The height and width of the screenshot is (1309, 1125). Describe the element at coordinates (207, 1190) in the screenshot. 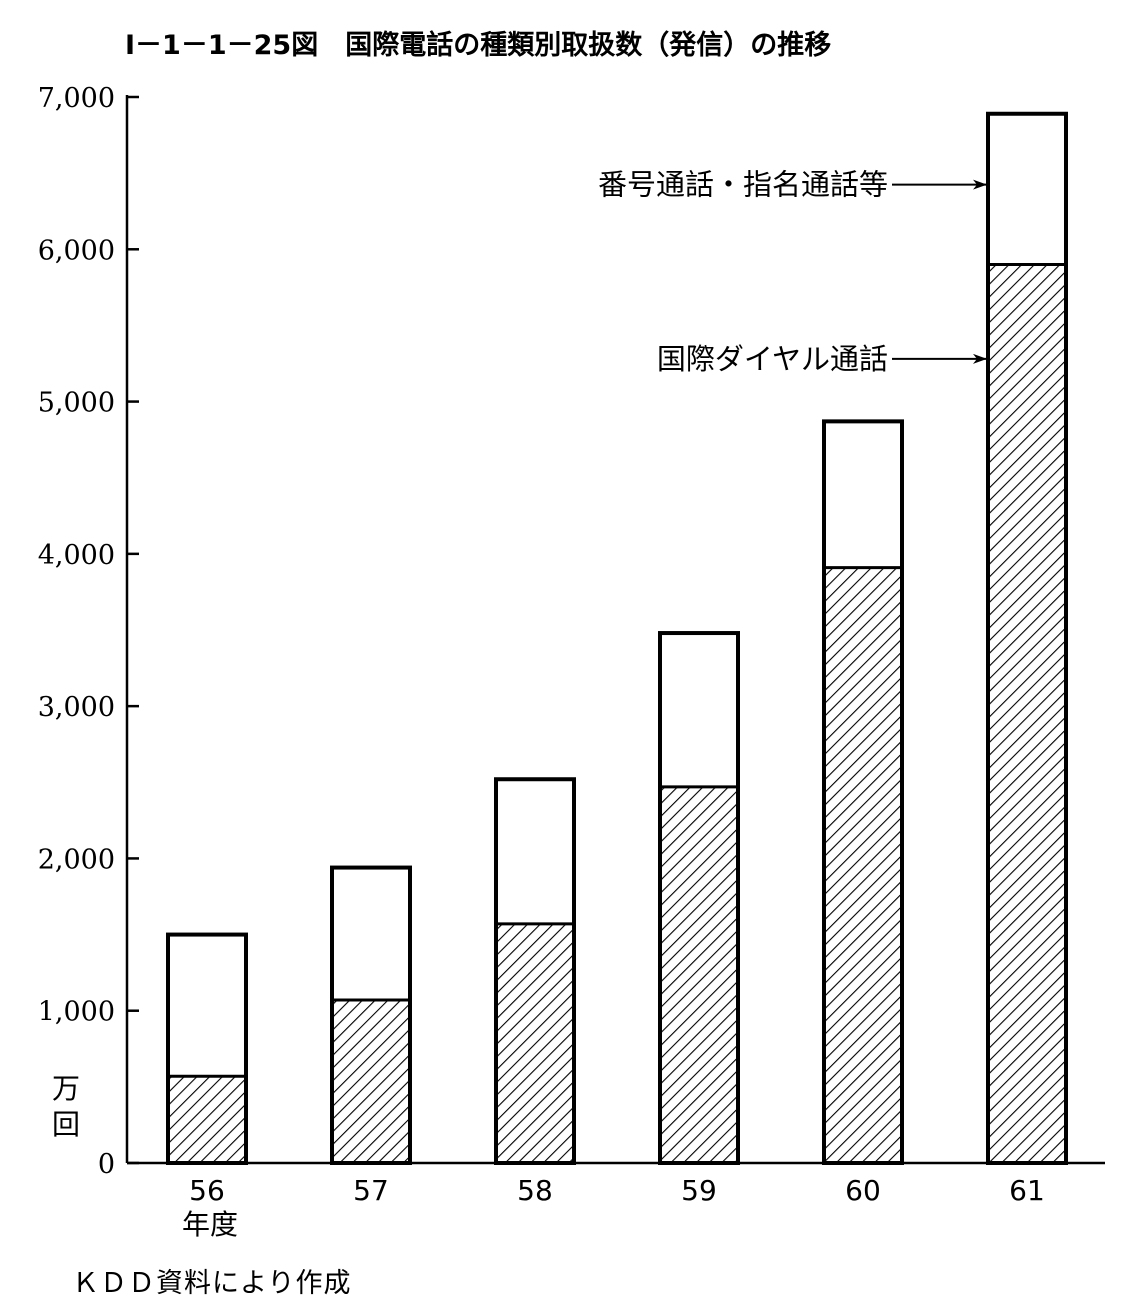

I see `x-tick-label: 56` at that location.